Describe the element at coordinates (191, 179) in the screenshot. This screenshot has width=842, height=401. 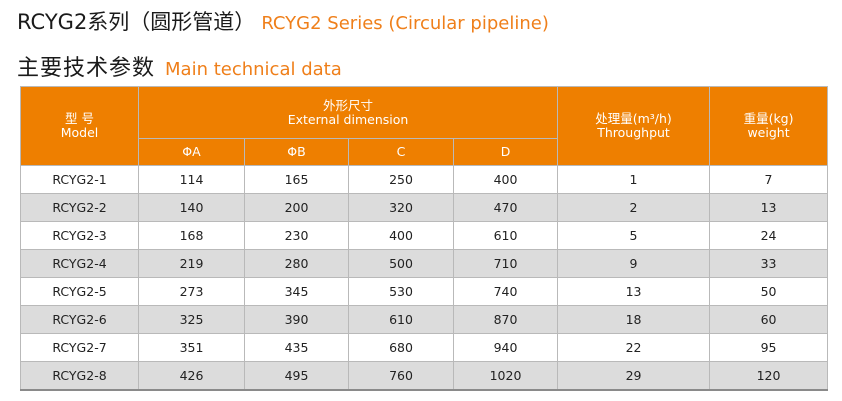
I see `dim-a-cell: 114` at that location.